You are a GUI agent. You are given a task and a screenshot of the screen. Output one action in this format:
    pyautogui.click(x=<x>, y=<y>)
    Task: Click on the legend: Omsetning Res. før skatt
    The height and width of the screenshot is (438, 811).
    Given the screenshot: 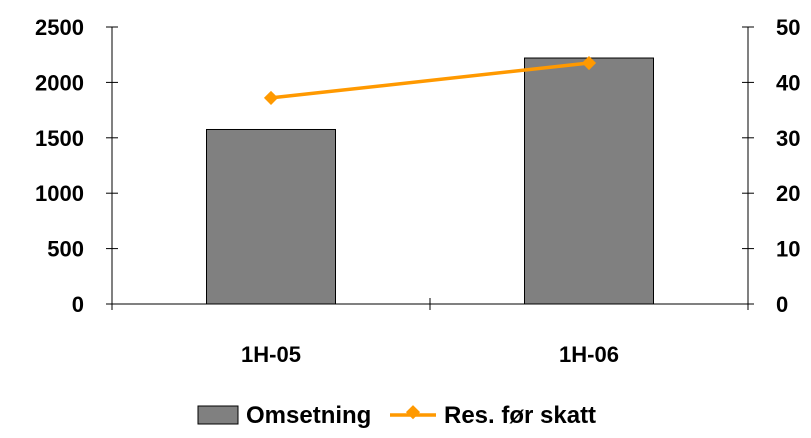 What is the action you would take?
    pyautogui.click(x=396, y=415)
    